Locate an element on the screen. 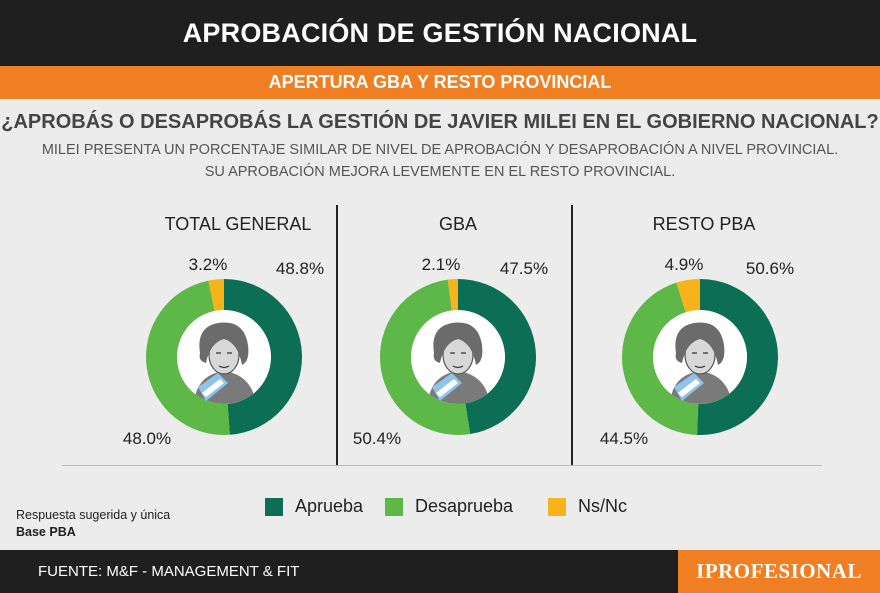 The image size is (880, 593). brand-text: IPROFESIONAL is located at coordinates (779, 571).